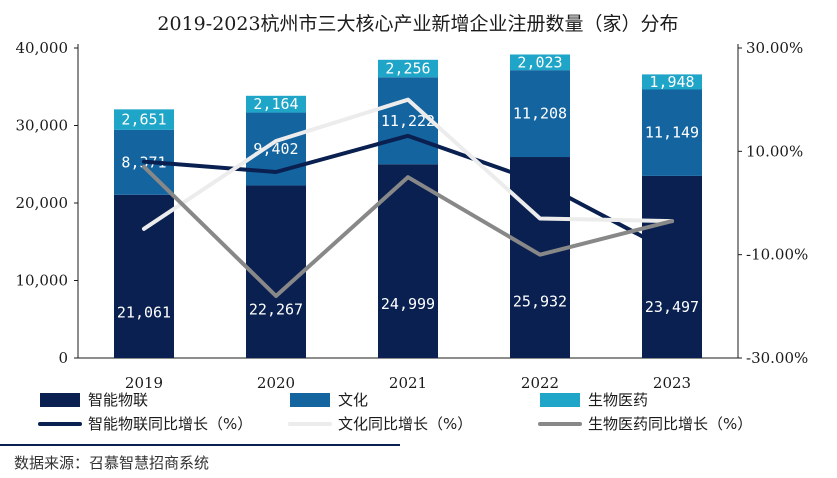 The image size is (837, 478). What do you see at coordinates (200, 445) in the screenshot?
I see `footer-rule` at bounding box center [200, 445].